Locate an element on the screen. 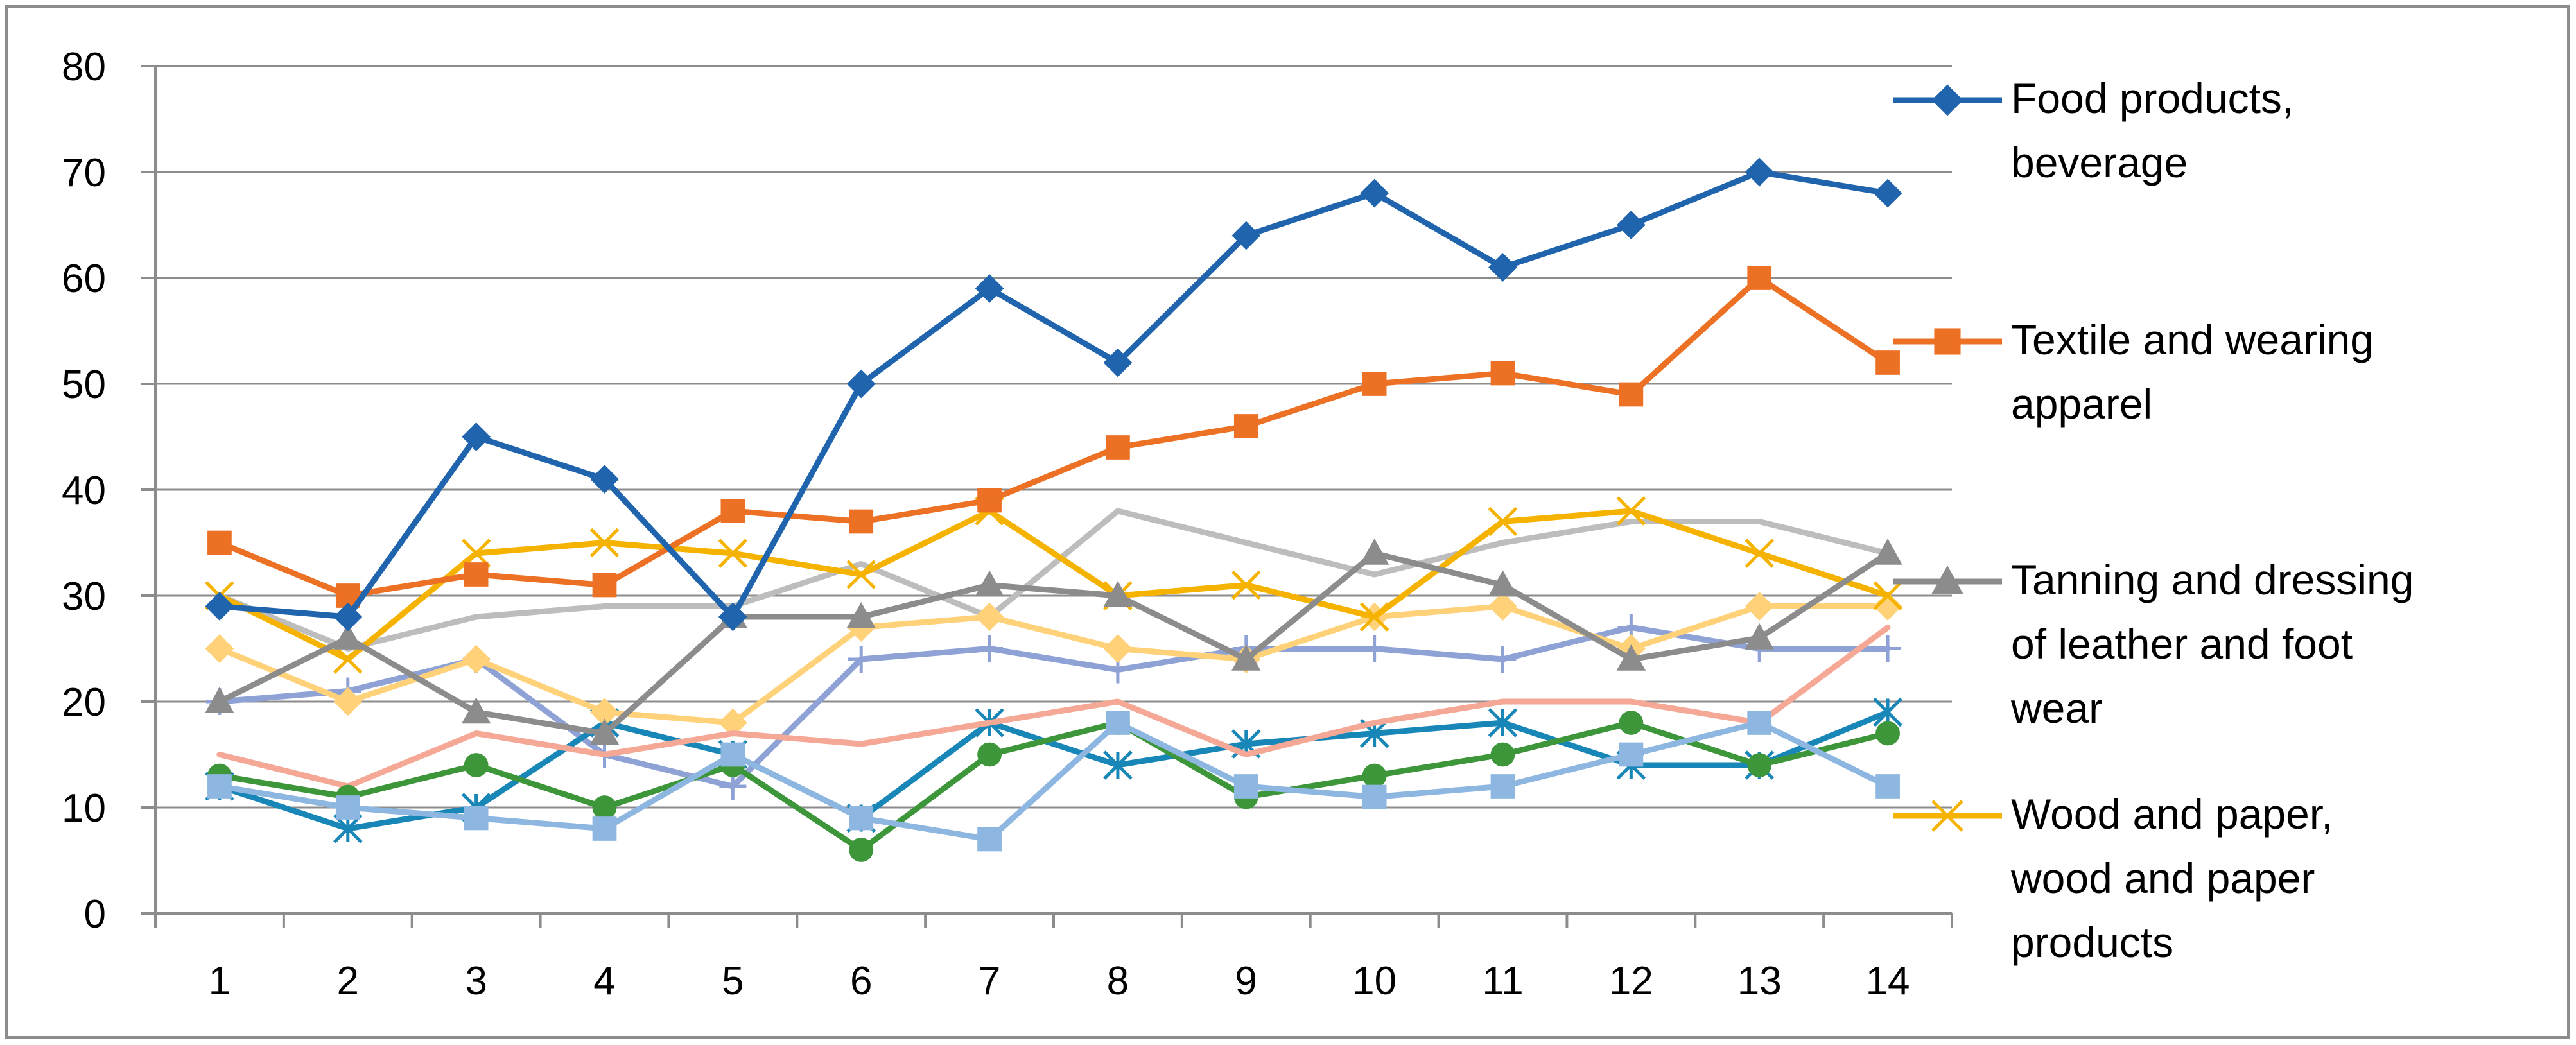 The height and width of the screenshot is (1045, 2576). legend-entry: Textile and wearing apparel is located at coordinates (2133, 372).